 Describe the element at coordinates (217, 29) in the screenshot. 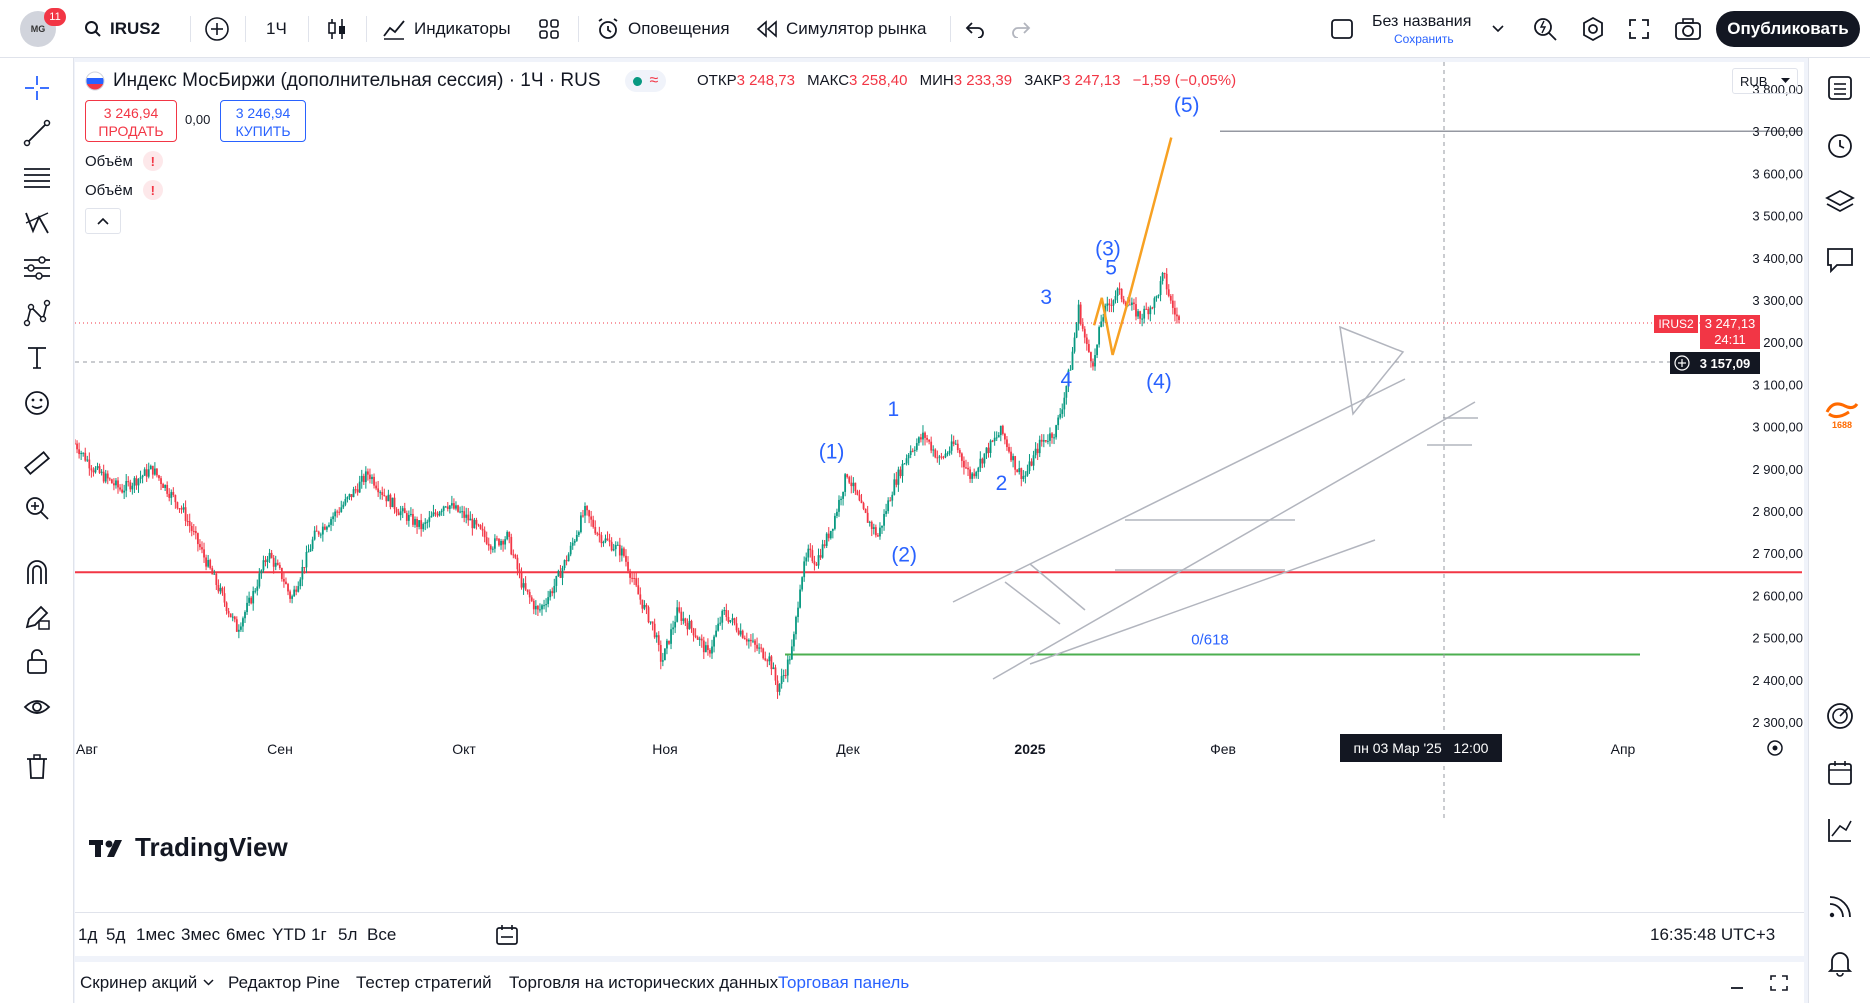

I see `compare-add-button` at that location.